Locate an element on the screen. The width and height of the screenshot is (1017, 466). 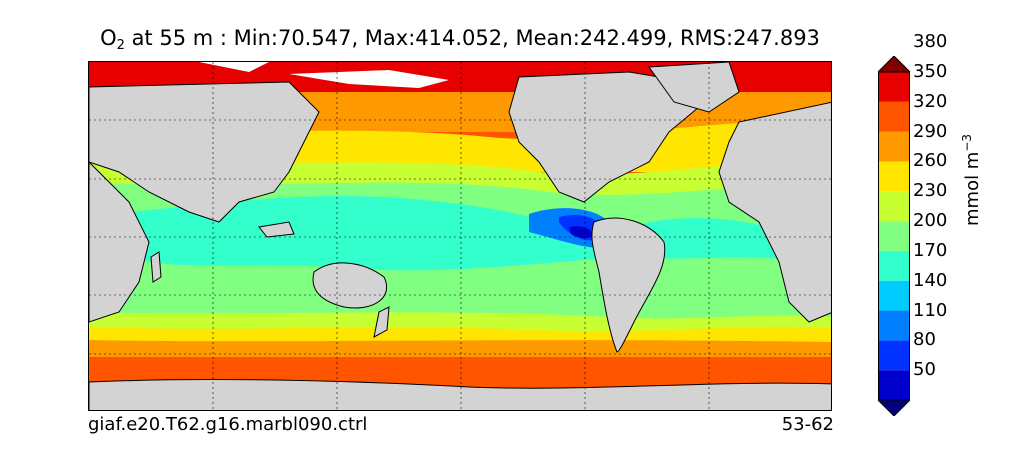
colorbar-unit: mmol m−3 is located at coordinates (971, 179).